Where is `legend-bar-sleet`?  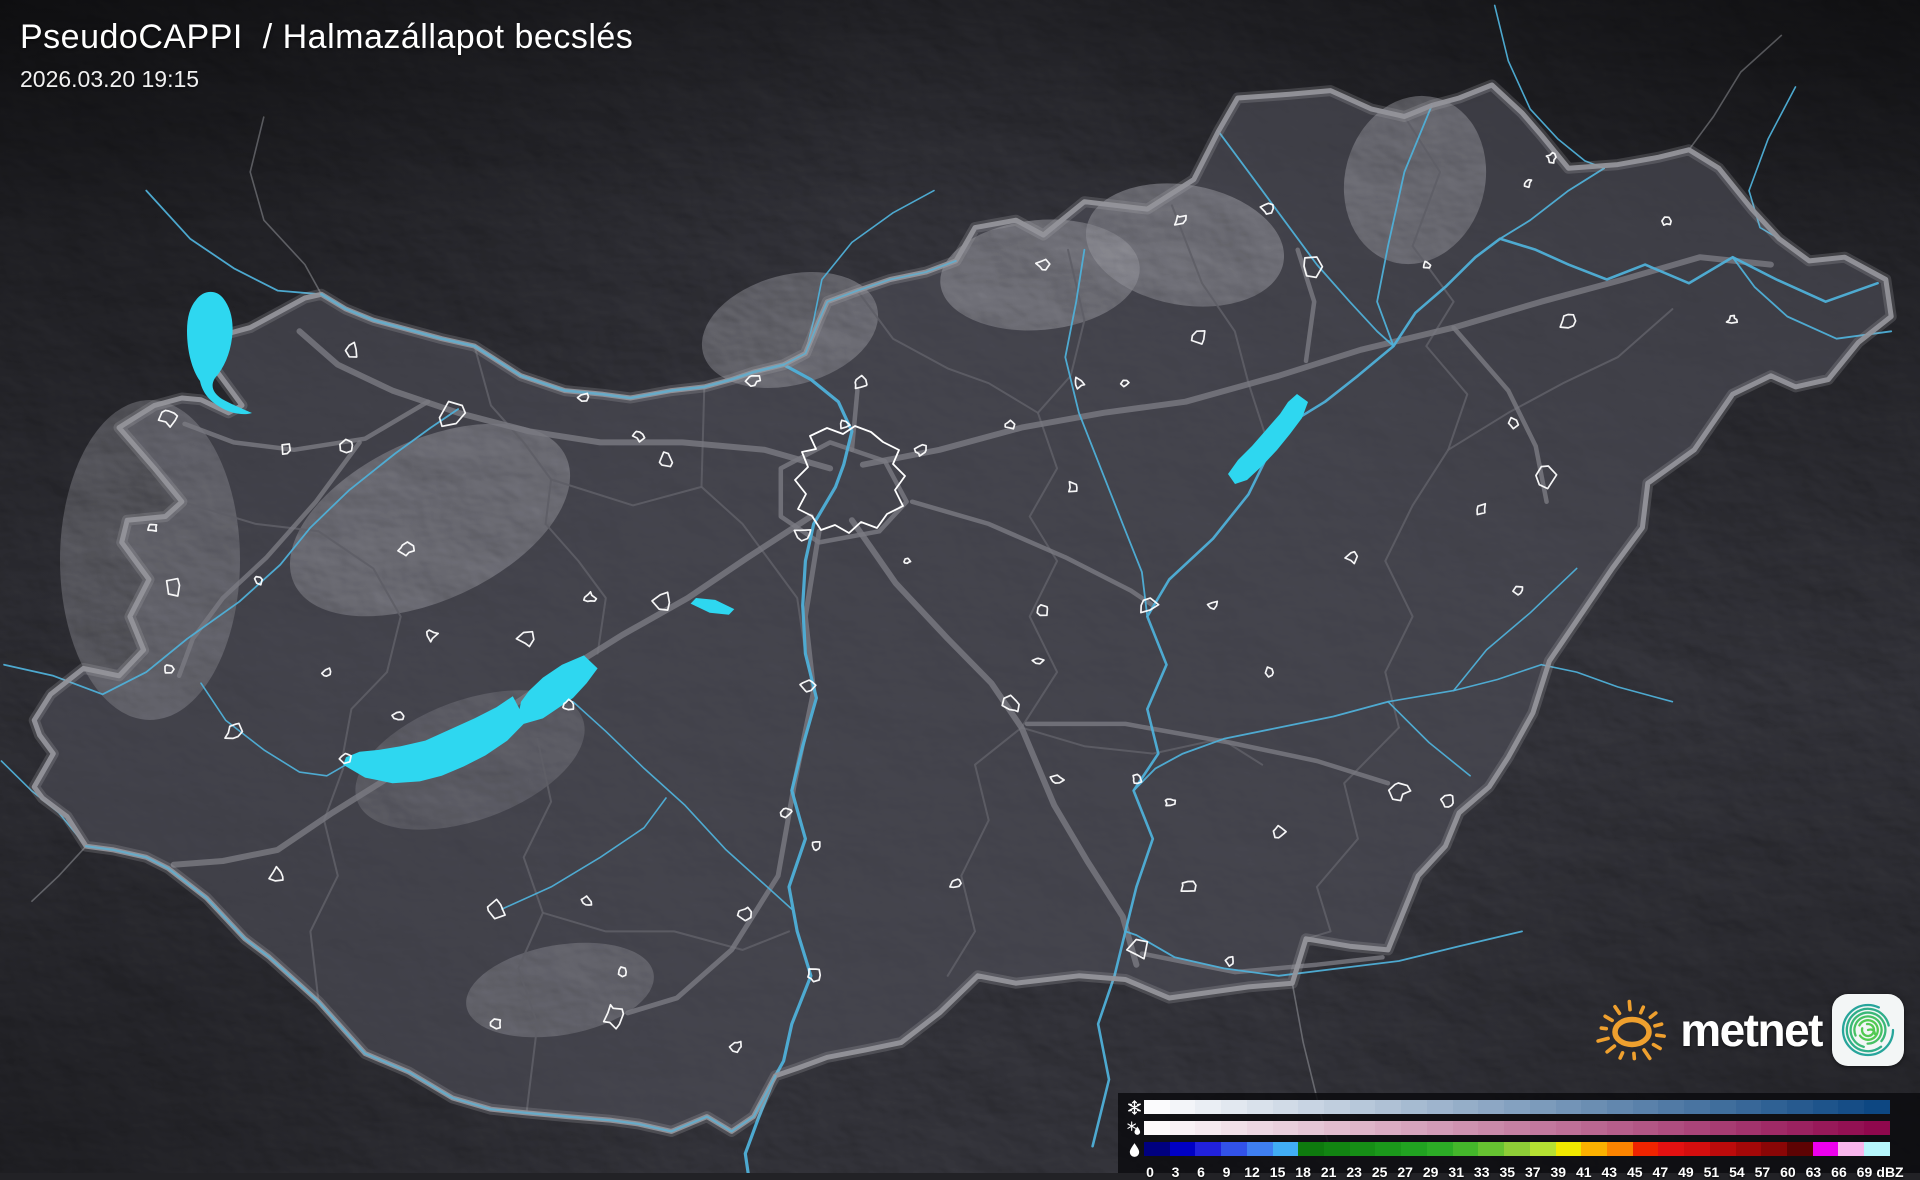
legend-bar-sleet is located at coordinates (1517, 1128).